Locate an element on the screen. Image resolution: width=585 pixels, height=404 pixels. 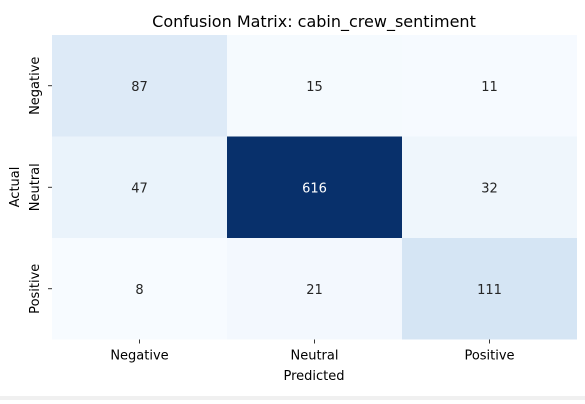
y-tick-label: Negative is located at coordinates (35, 86).